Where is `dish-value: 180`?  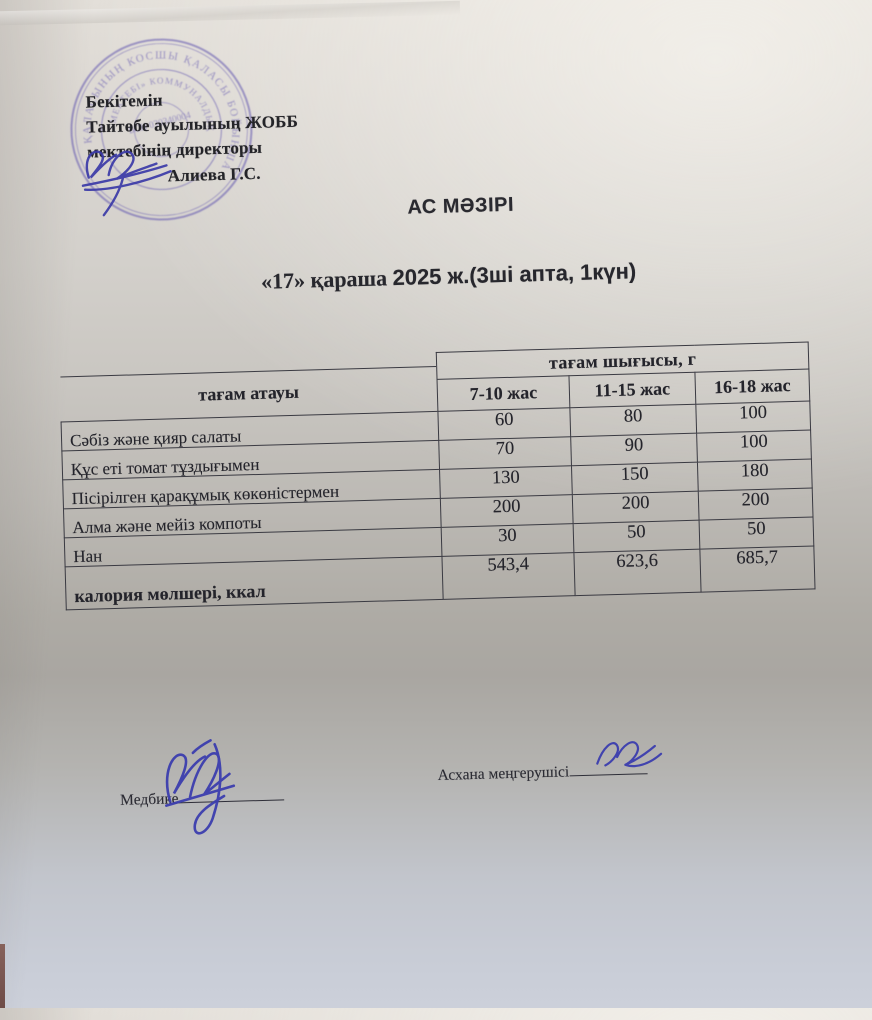
dish-value: 180 is located at coordinates (755, 475).